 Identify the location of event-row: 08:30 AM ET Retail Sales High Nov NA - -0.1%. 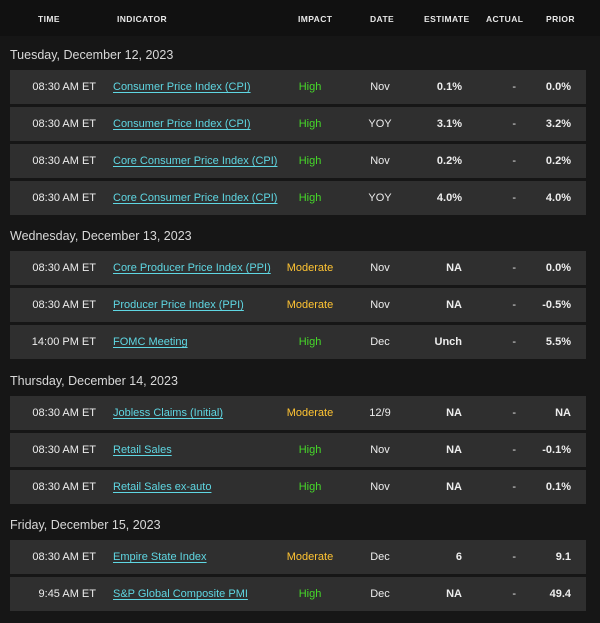
(298, 450).